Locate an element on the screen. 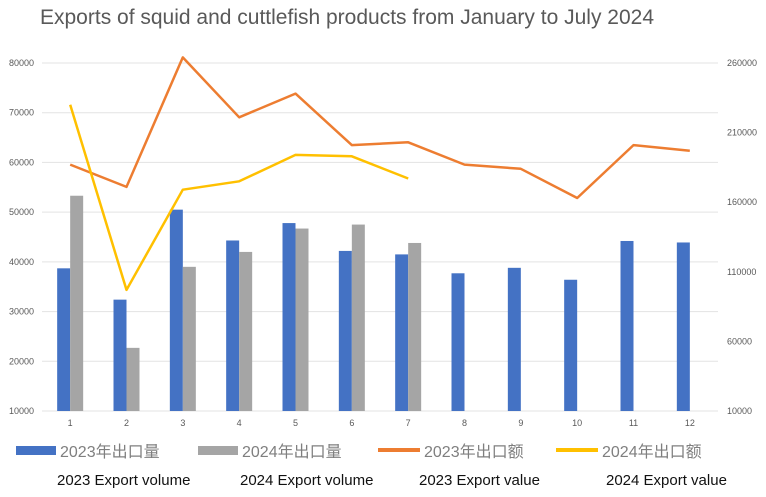 This screenshot has height=497, width=766. x-tick-label: 5 is located at coordinates (295, 423).